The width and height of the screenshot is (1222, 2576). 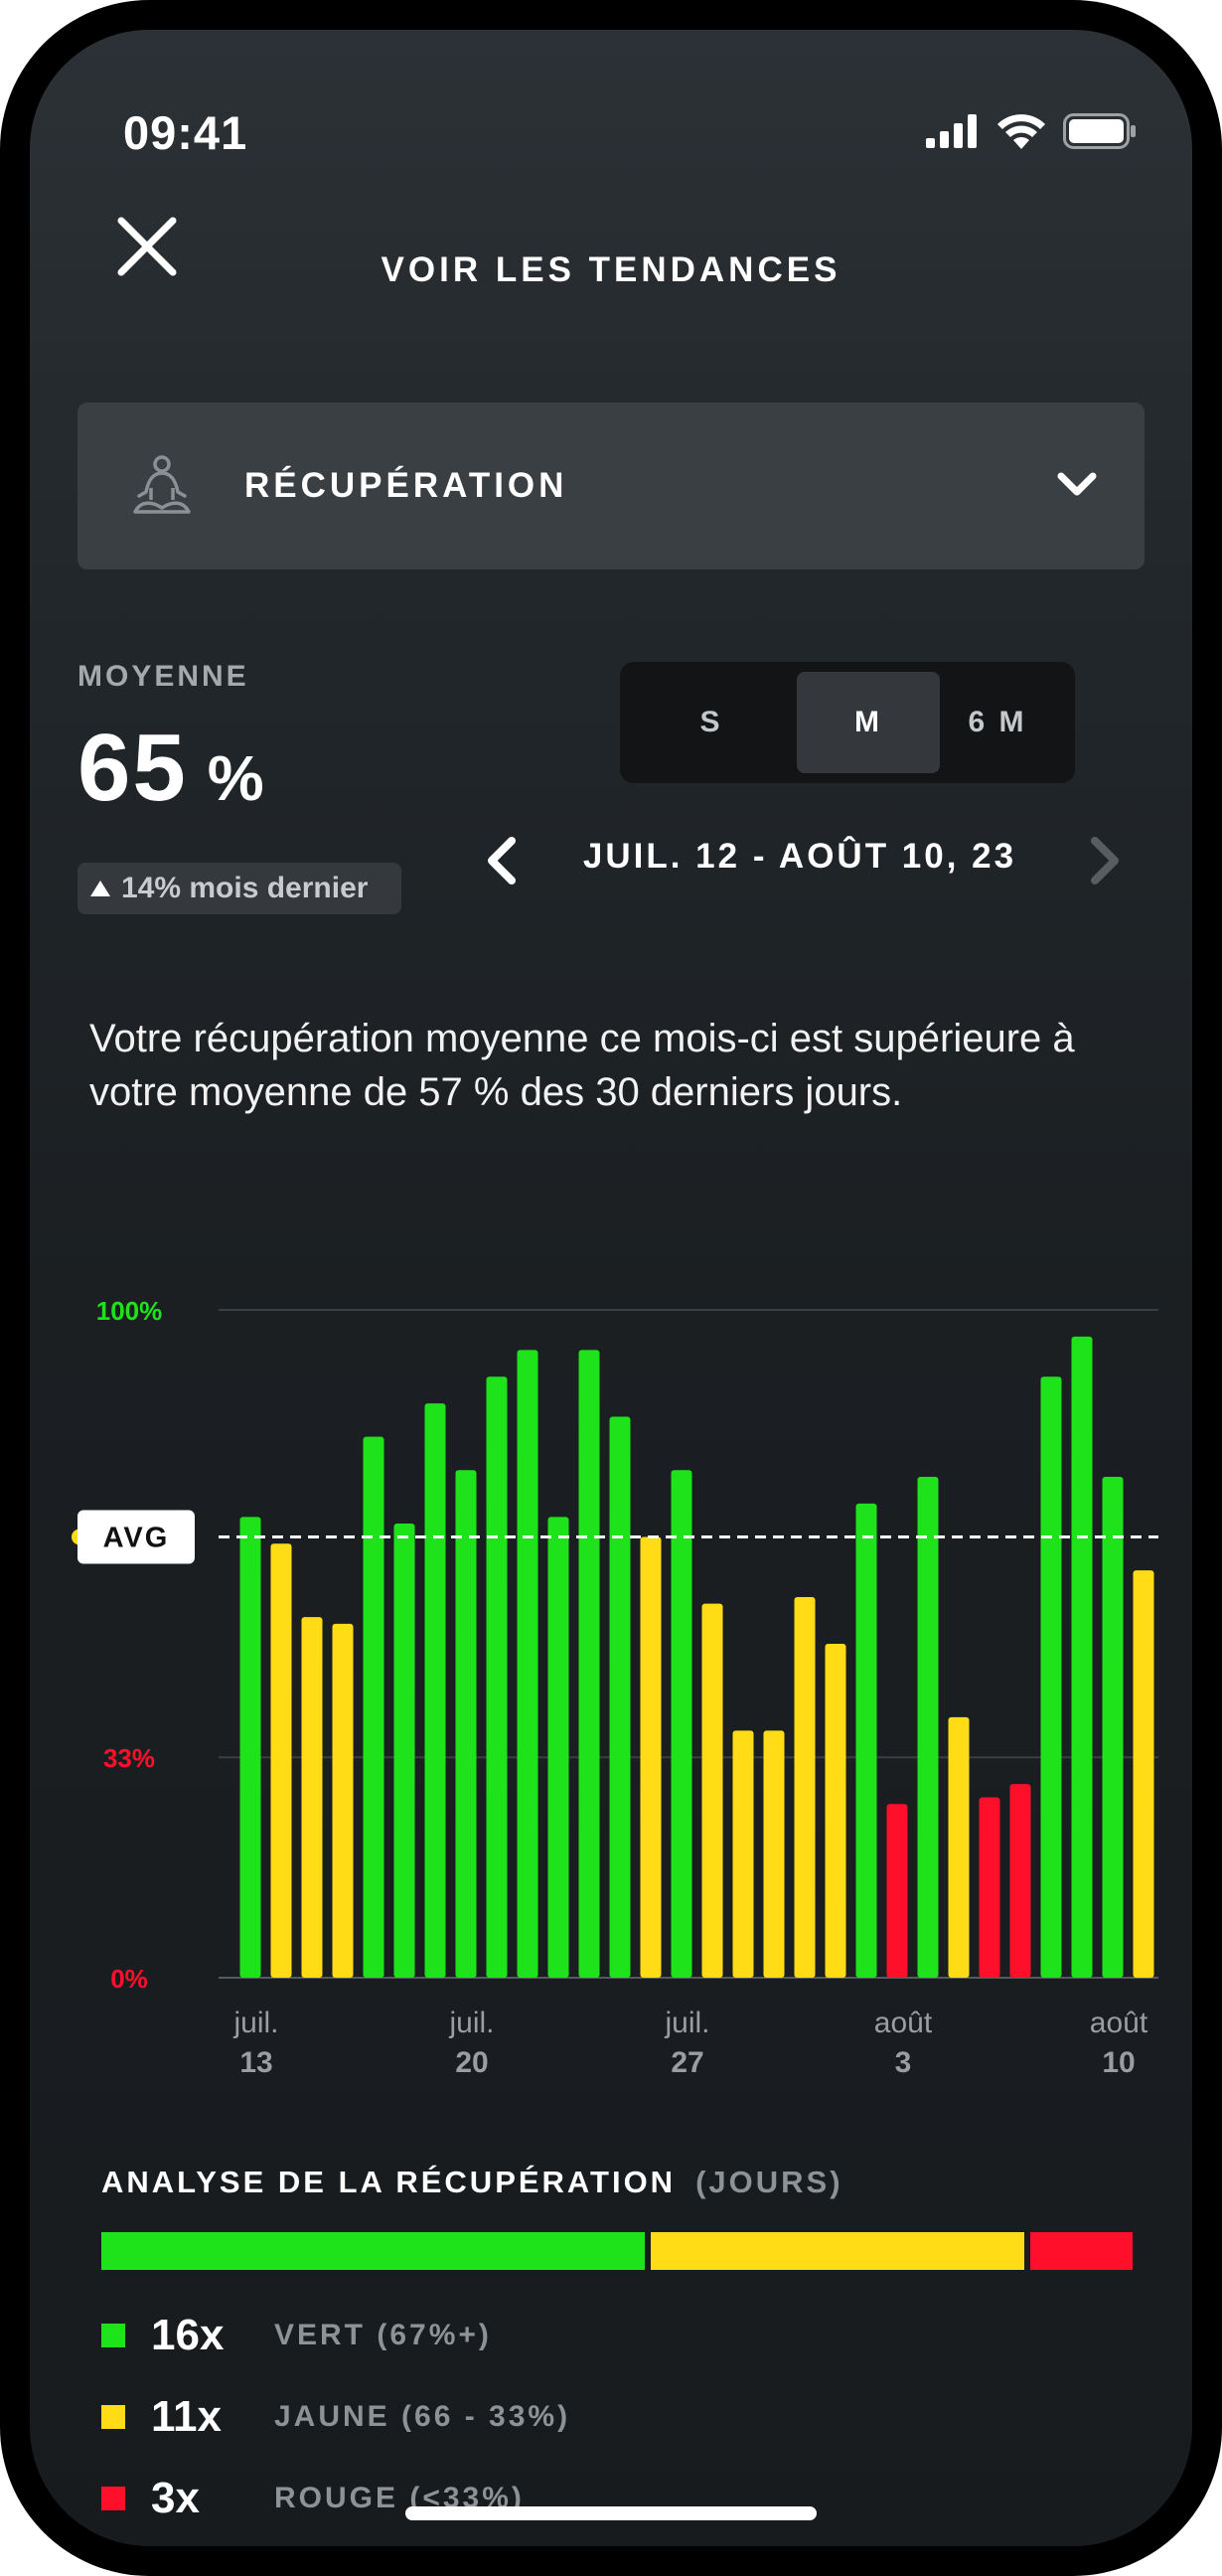 I want to click on y-tick-label: 0%, so click(x=129, y=1979).